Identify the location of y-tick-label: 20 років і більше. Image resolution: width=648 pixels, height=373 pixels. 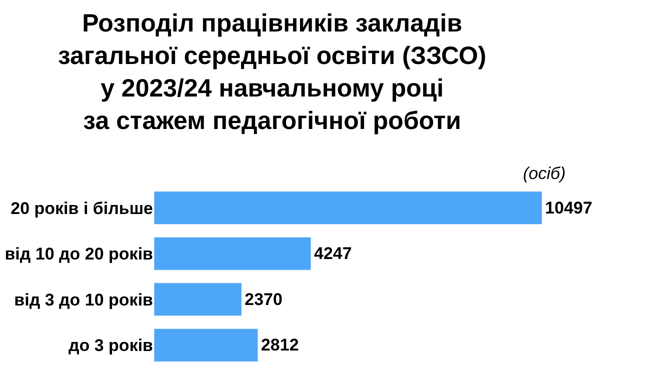
(81, 208).